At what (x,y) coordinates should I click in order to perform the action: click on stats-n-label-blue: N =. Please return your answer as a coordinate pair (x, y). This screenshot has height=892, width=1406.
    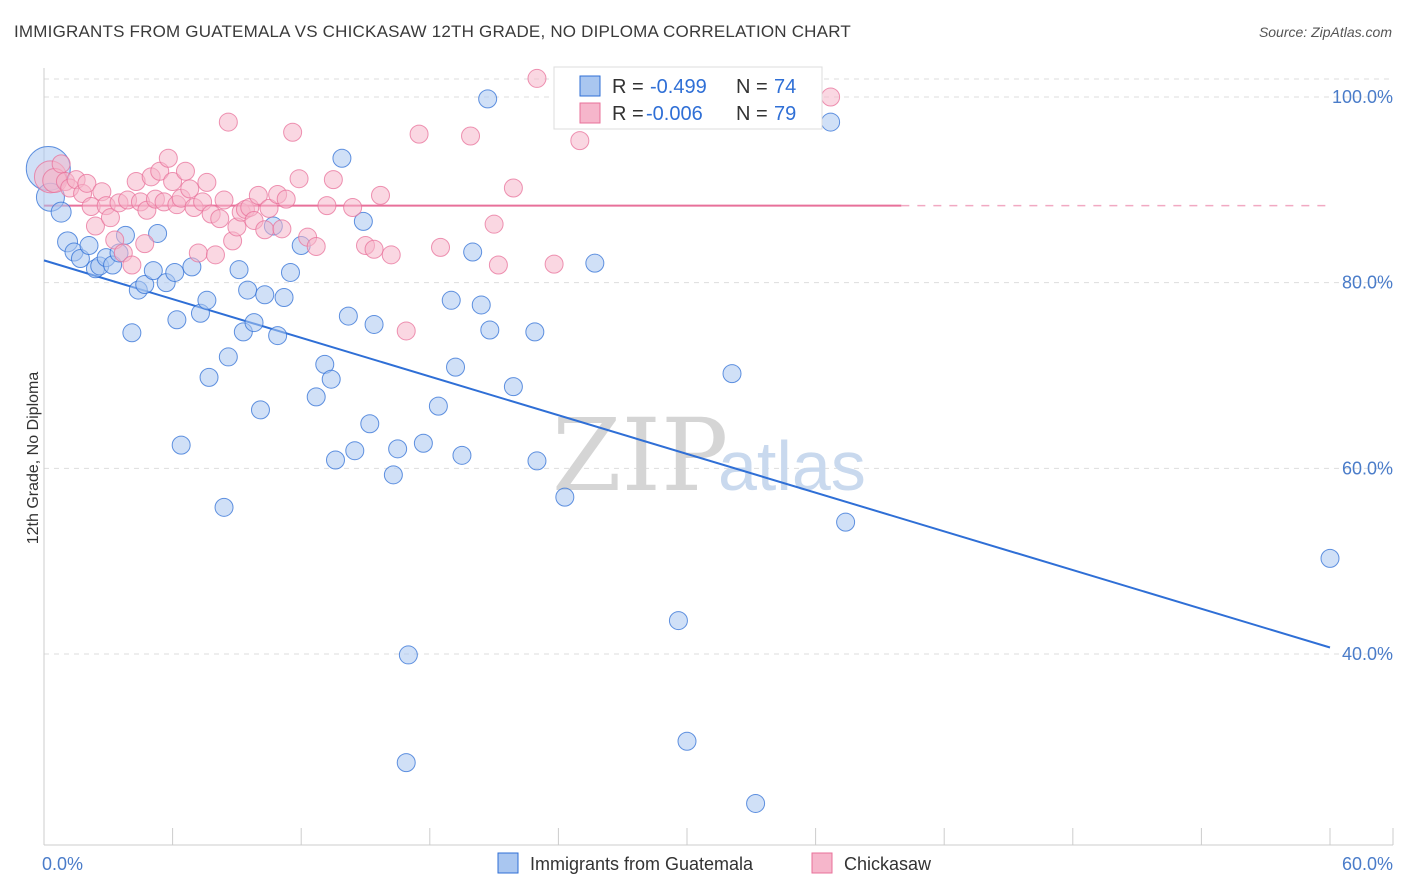
    Looking at the image, I should click on (752, 87).